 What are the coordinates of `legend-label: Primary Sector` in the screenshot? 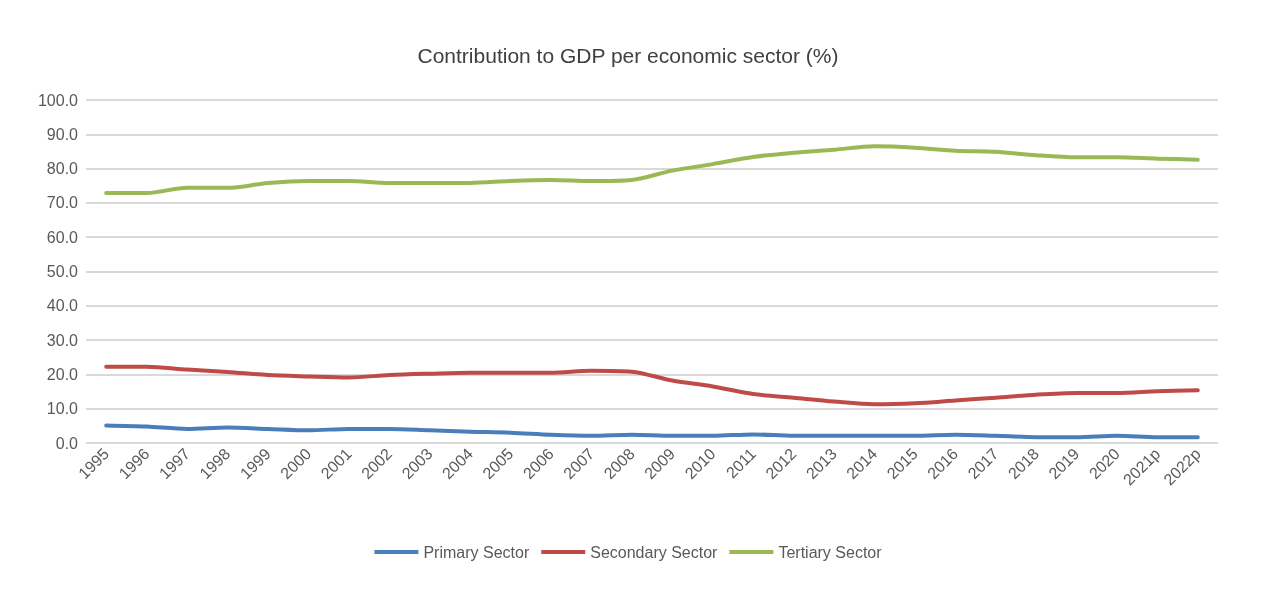 It's located at (476, 552).